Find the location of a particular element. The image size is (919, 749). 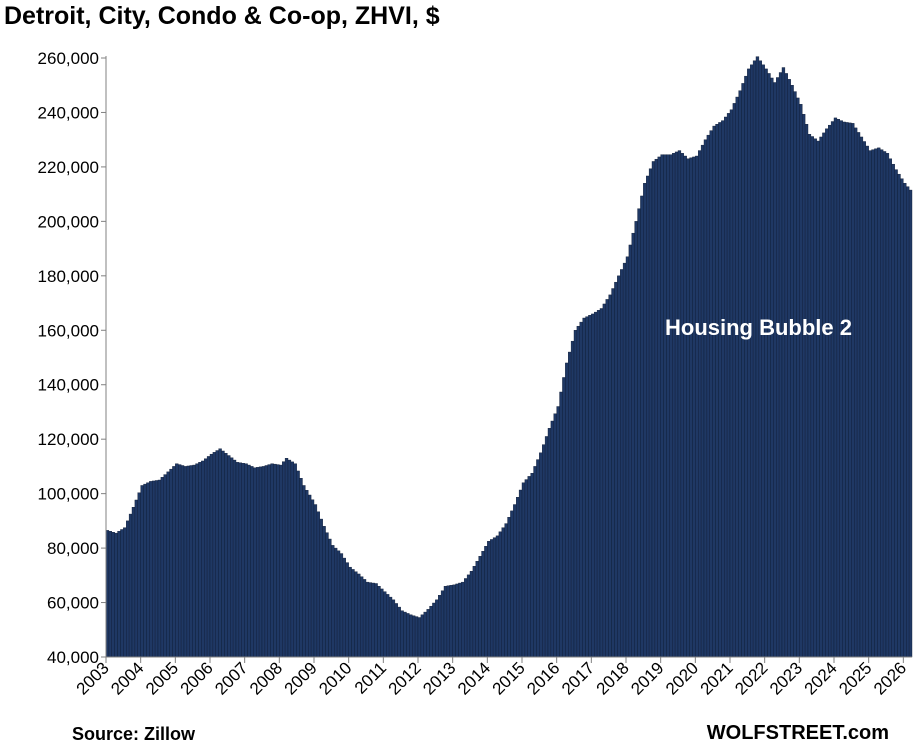

x-tick-label: 2020 is located at coordinates (682, 678).